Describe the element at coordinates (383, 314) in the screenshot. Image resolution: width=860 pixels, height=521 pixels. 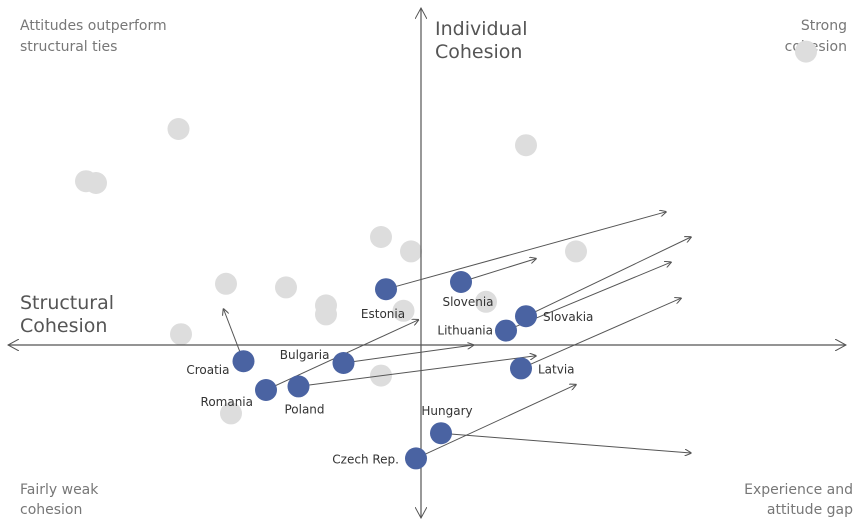
I see `label-estonia: Estonia` at that location.